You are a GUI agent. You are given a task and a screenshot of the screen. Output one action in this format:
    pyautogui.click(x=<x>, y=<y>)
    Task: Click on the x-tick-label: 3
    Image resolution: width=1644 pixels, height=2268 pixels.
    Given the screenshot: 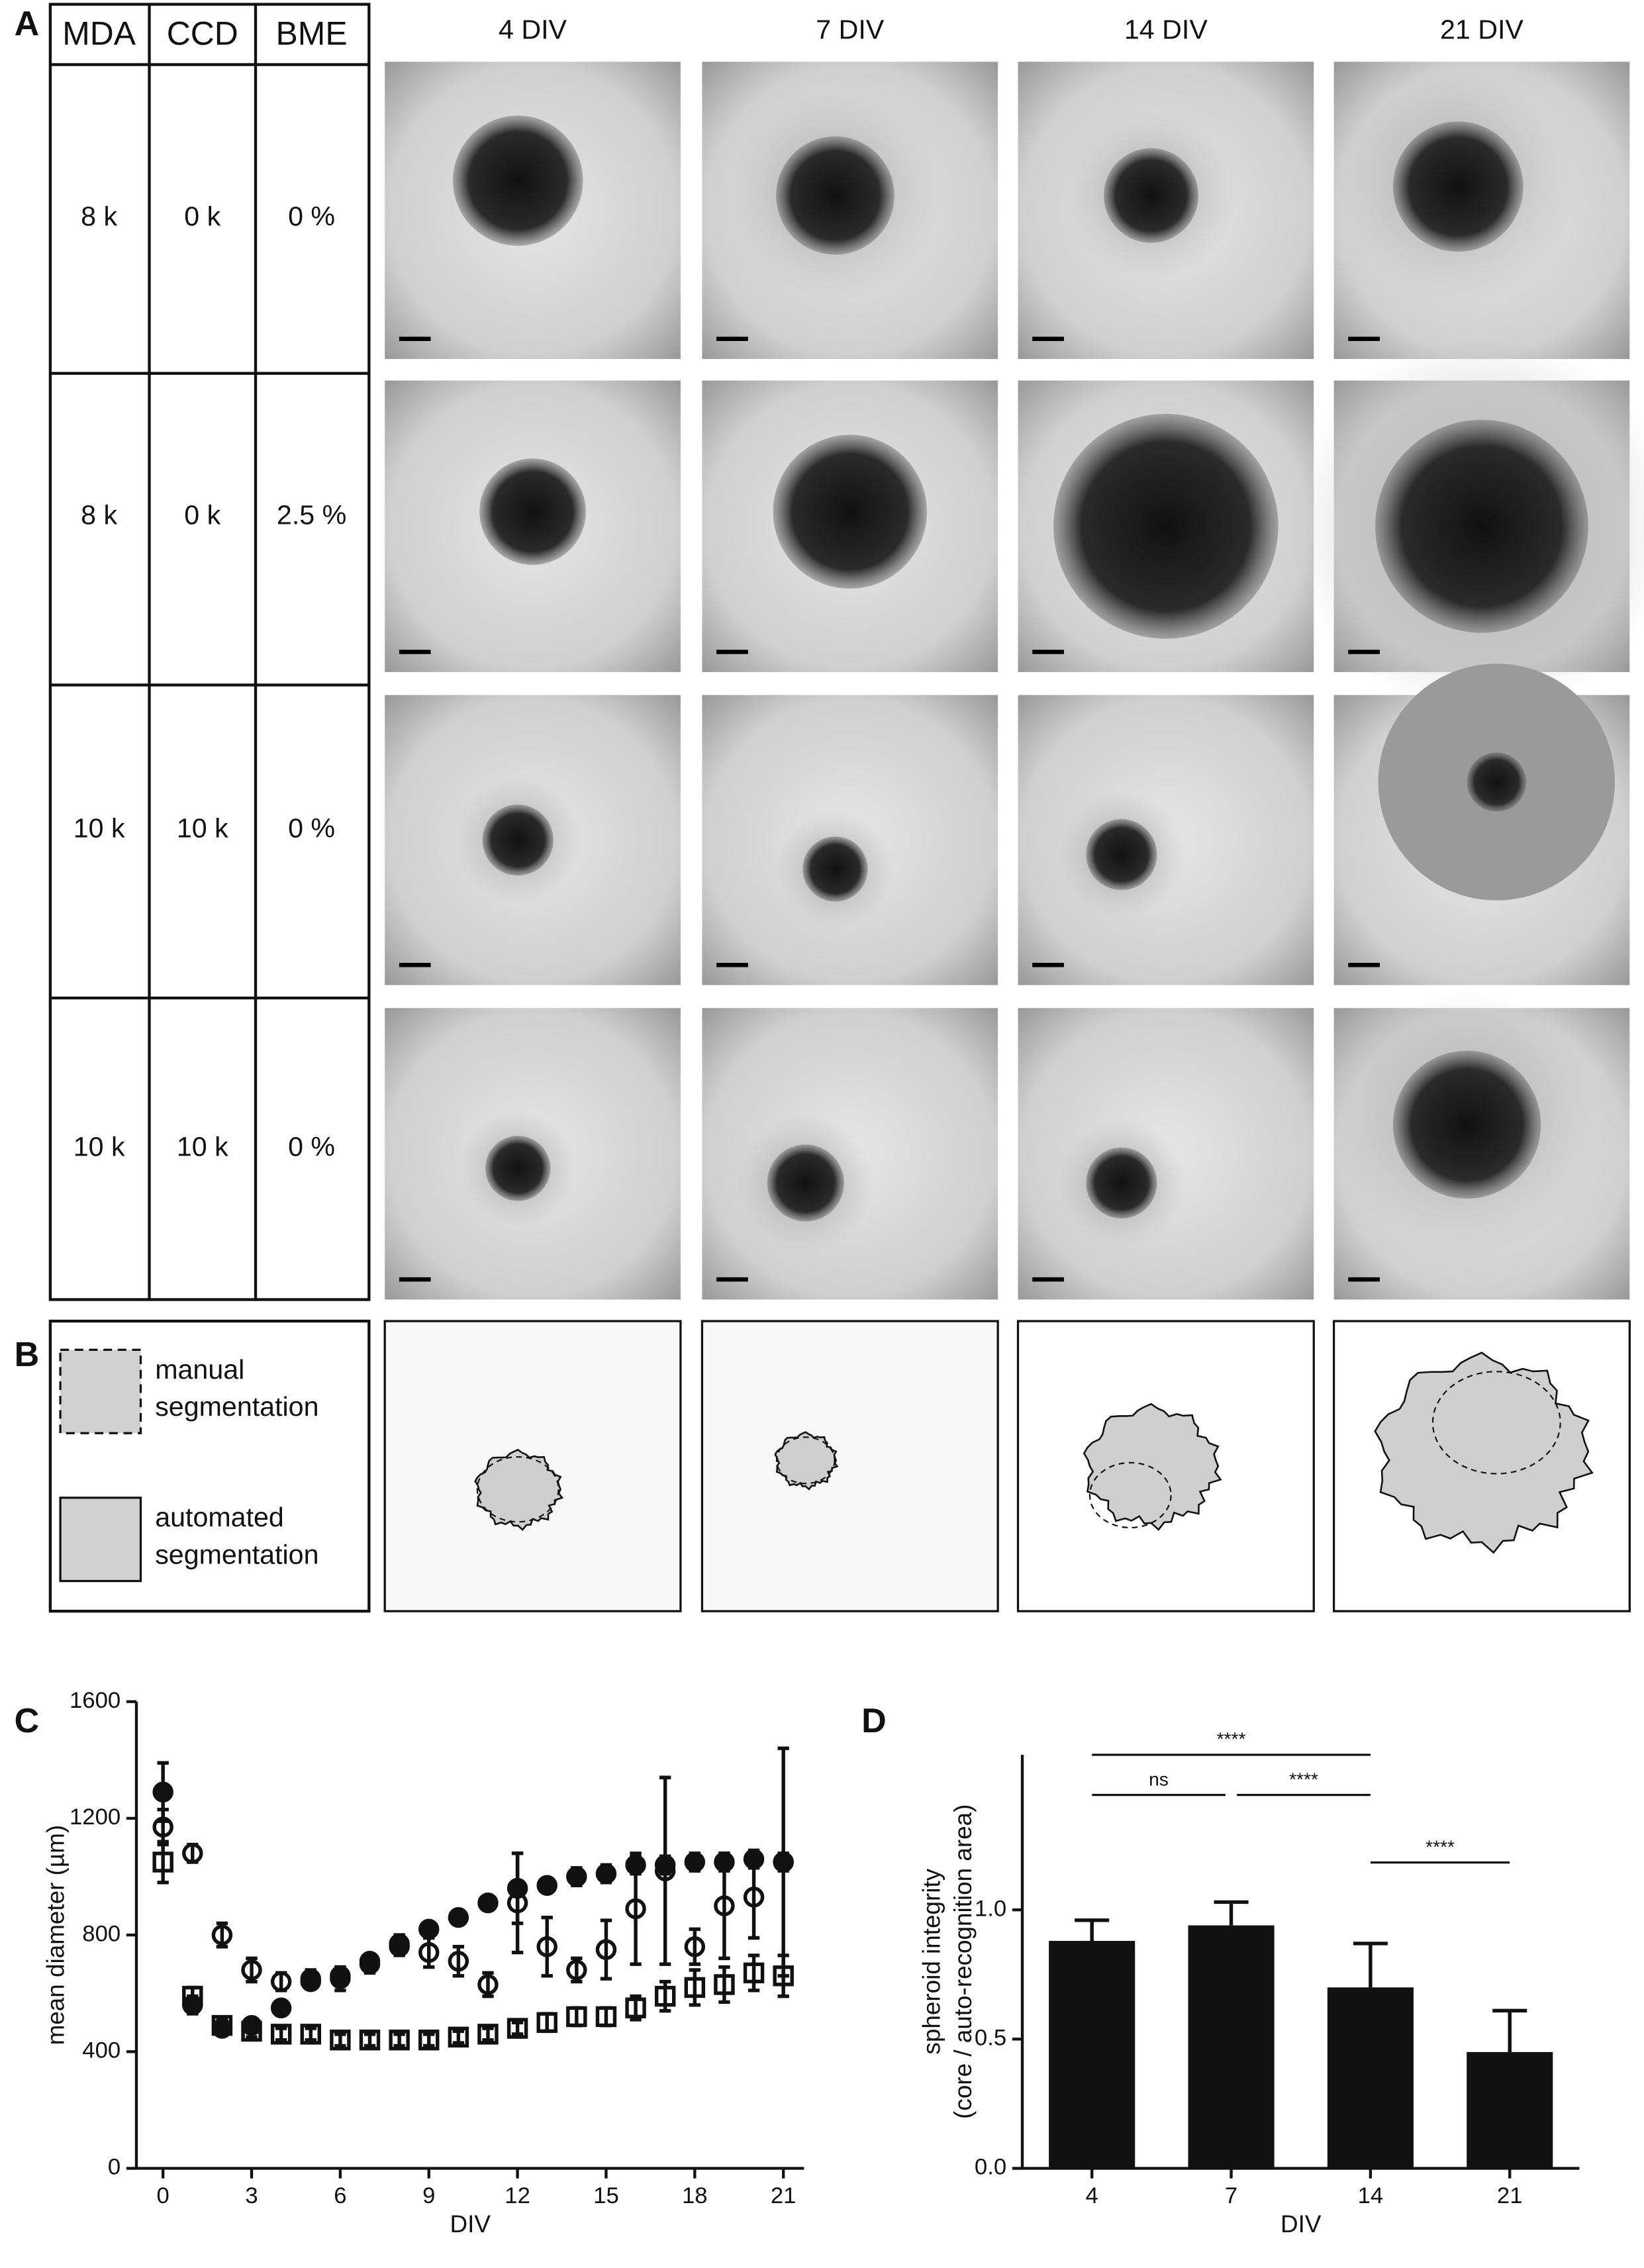 What is the action you would take?
    pyautogui.click(x=251, y=2195)
    